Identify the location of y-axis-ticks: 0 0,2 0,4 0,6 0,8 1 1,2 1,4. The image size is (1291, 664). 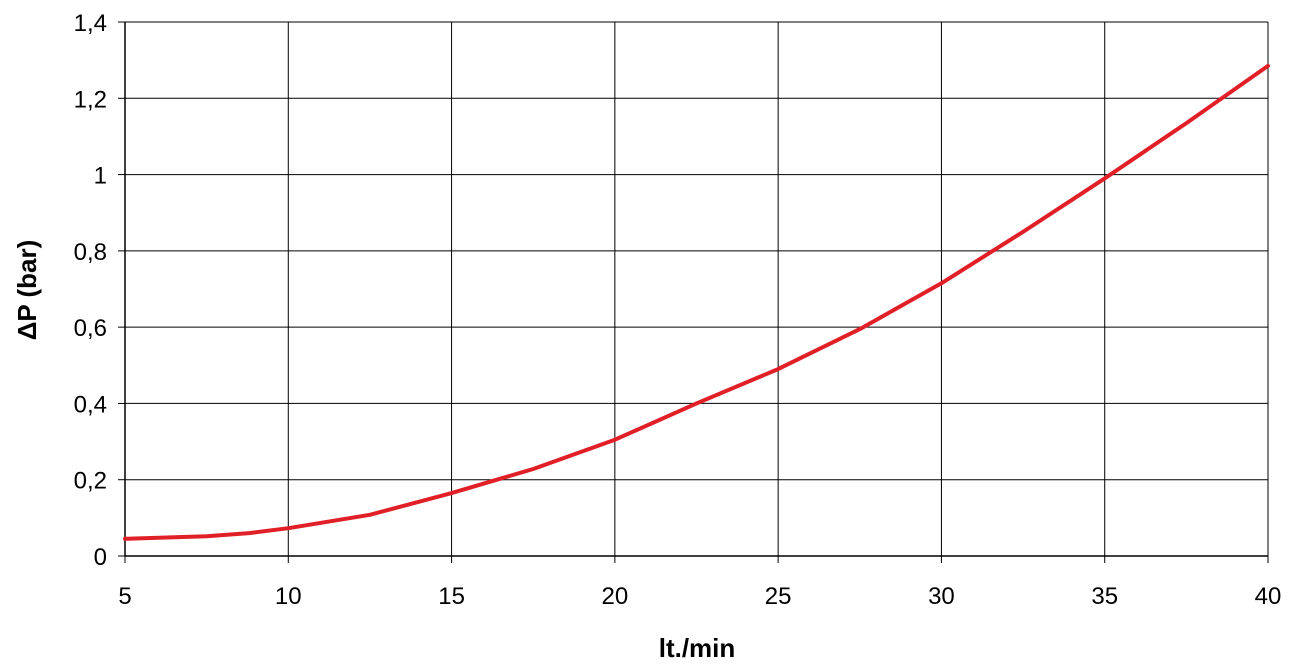
(99, 290).